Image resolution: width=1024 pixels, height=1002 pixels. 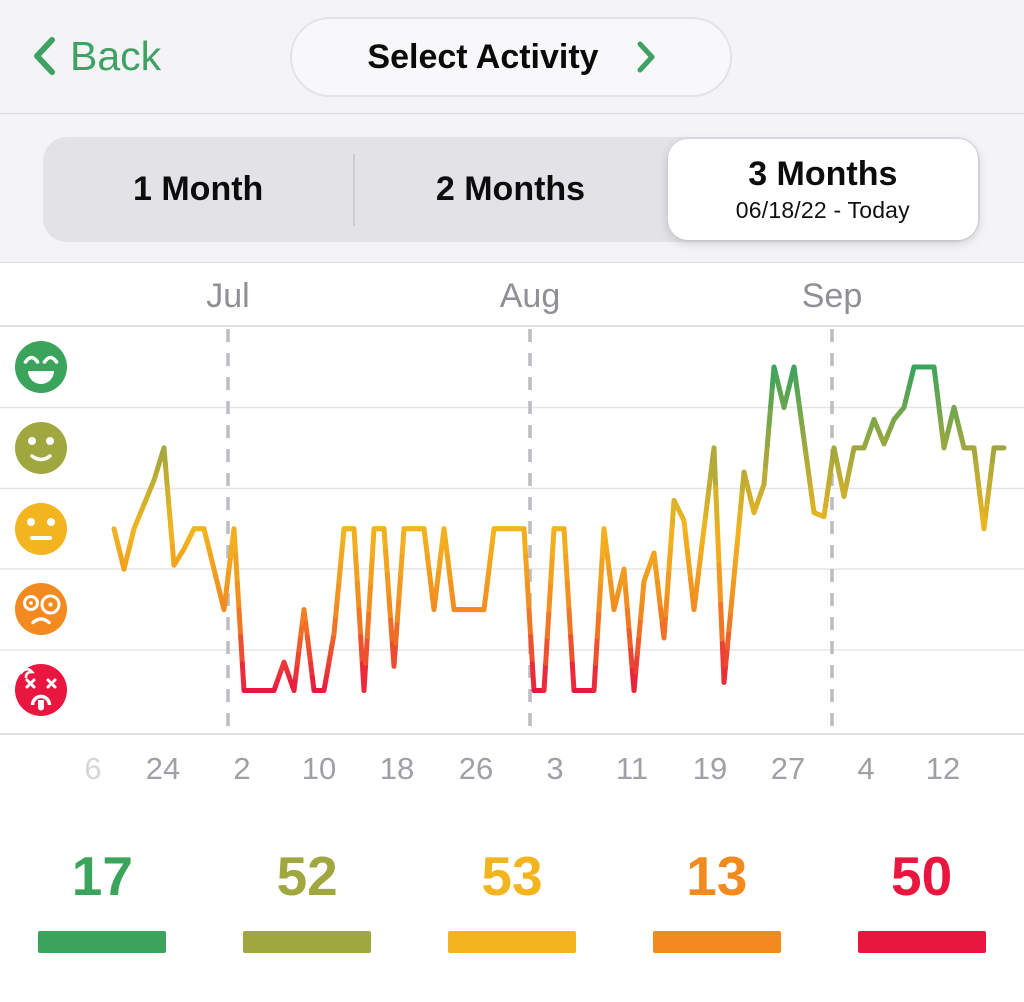 What do you see at coordinates (44, 56) in the screenshot?
I see `chevron-left-icon` at bounding box center [44, 56].